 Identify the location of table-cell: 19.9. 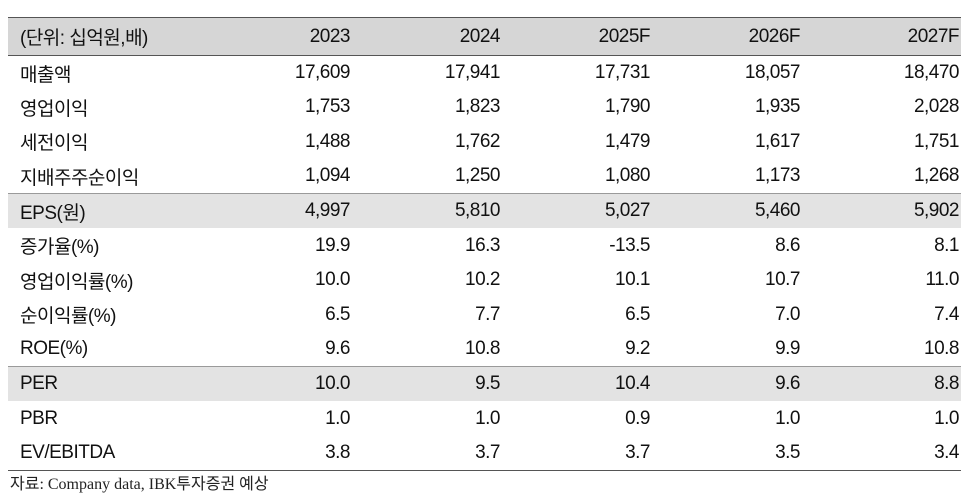
(332, 245).